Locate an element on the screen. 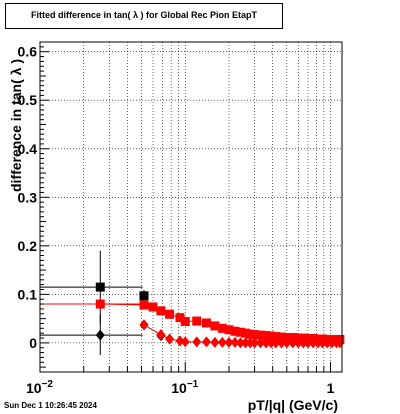 Image resolution: width=400 pixels, height=414 pixels. y-tick-label: 0.6 is located at coordinates (28, 52).